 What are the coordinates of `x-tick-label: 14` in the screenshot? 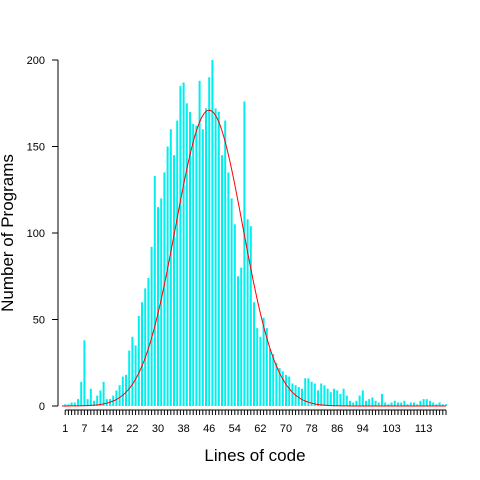 It's located at (107, 429).